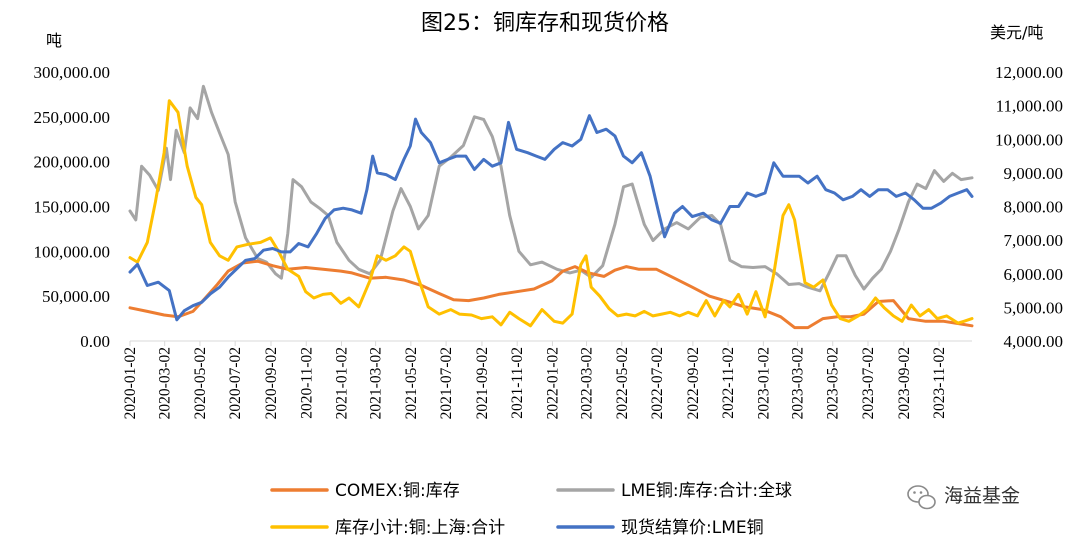 The width and height of the screenshot is (1080, 549). What do you see at coordinates (200, 383) in the screenshot?
I see `x-tick-label: 2020-05-02` at bounding box center [200, 383].